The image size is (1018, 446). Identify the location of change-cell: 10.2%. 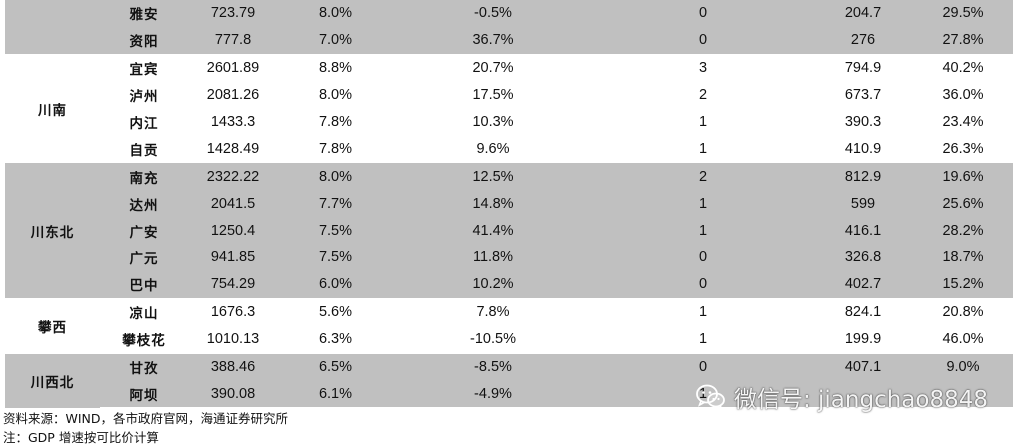
(493, 284).